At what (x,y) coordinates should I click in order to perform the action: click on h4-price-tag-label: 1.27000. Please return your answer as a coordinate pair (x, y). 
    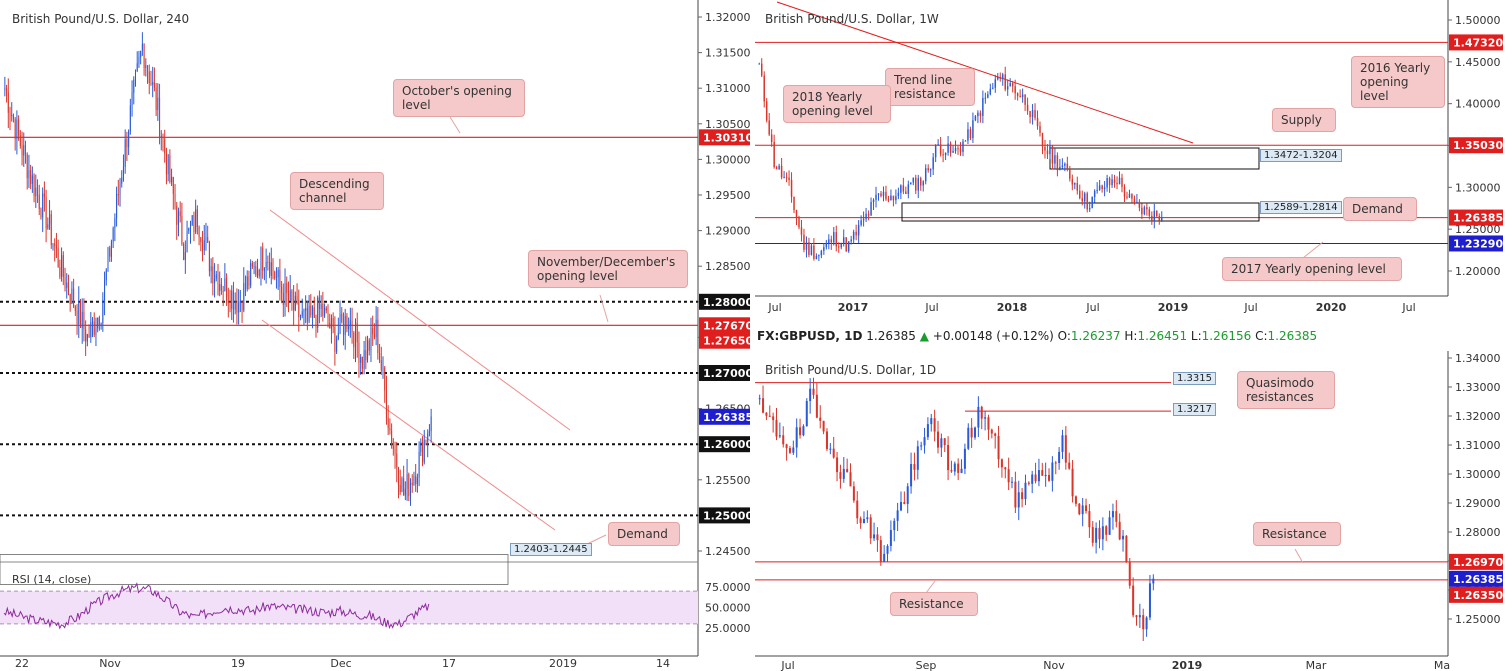
    Looking at the image, I should click on (726, 373).